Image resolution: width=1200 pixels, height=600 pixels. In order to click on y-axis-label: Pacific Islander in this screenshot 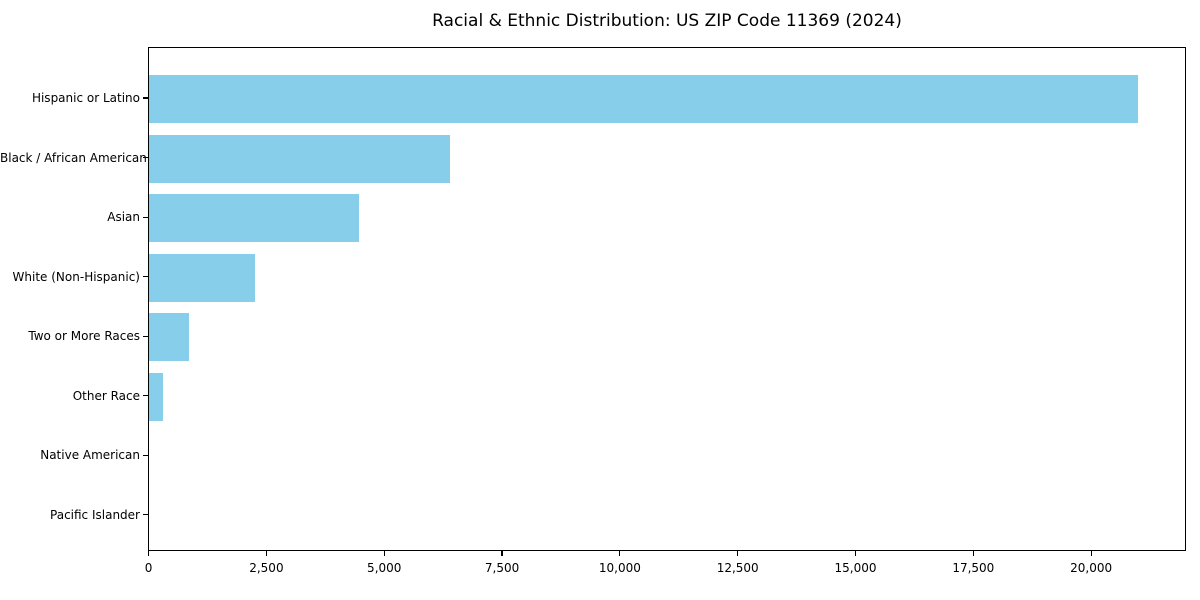, I will do `click(95, 514)`.